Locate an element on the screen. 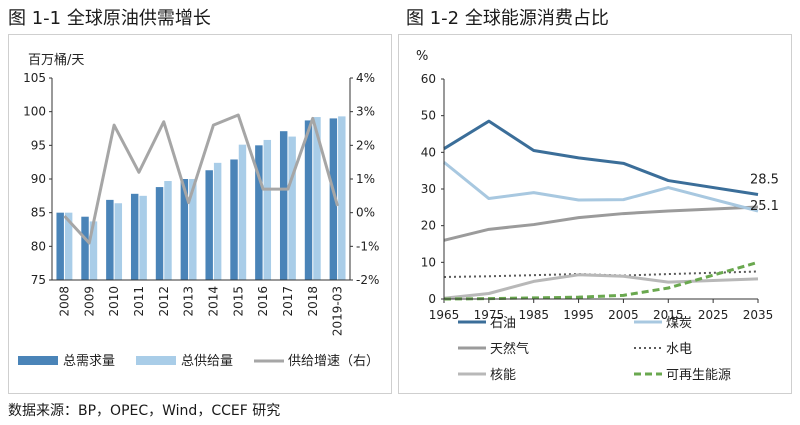 The width and height of the screenshot is (800, 425). right-chart-title: 图 1-2 全球能源消费占比 is located at coordinates (507, 18).